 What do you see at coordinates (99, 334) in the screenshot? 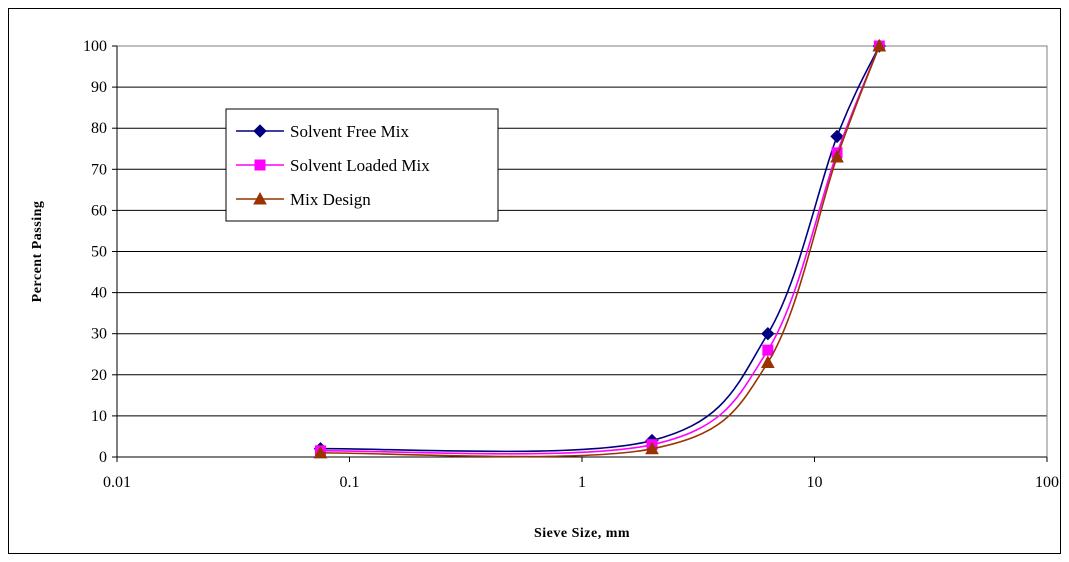
I see `y-tick-label: 30` at bounding box center [99, 334].